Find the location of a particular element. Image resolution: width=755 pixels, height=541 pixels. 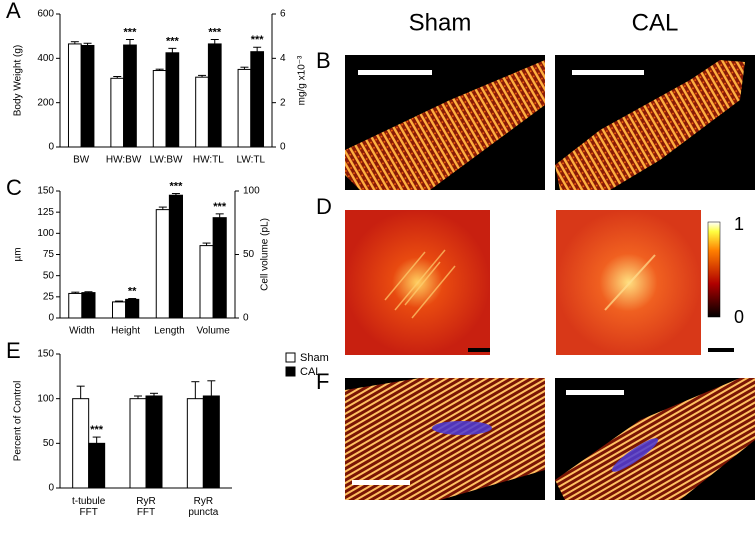

x-tick-label: Height is located at coordinates (125, 331).